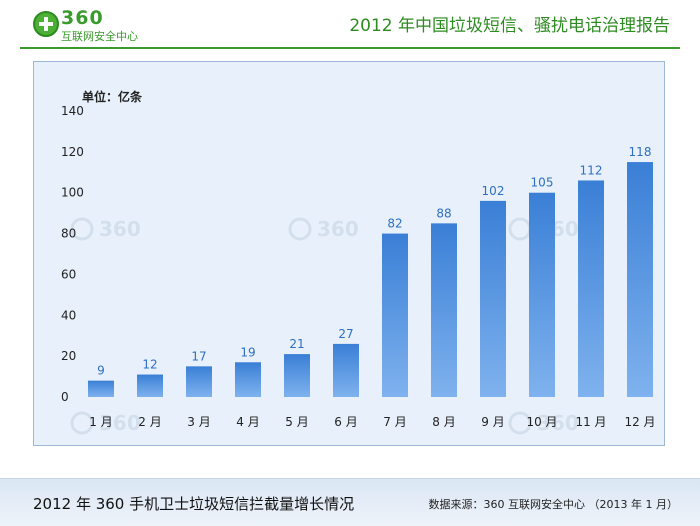  Describe the element at coordinates (247, 352) in the screenshot. I see `data-label: 19` at that location.